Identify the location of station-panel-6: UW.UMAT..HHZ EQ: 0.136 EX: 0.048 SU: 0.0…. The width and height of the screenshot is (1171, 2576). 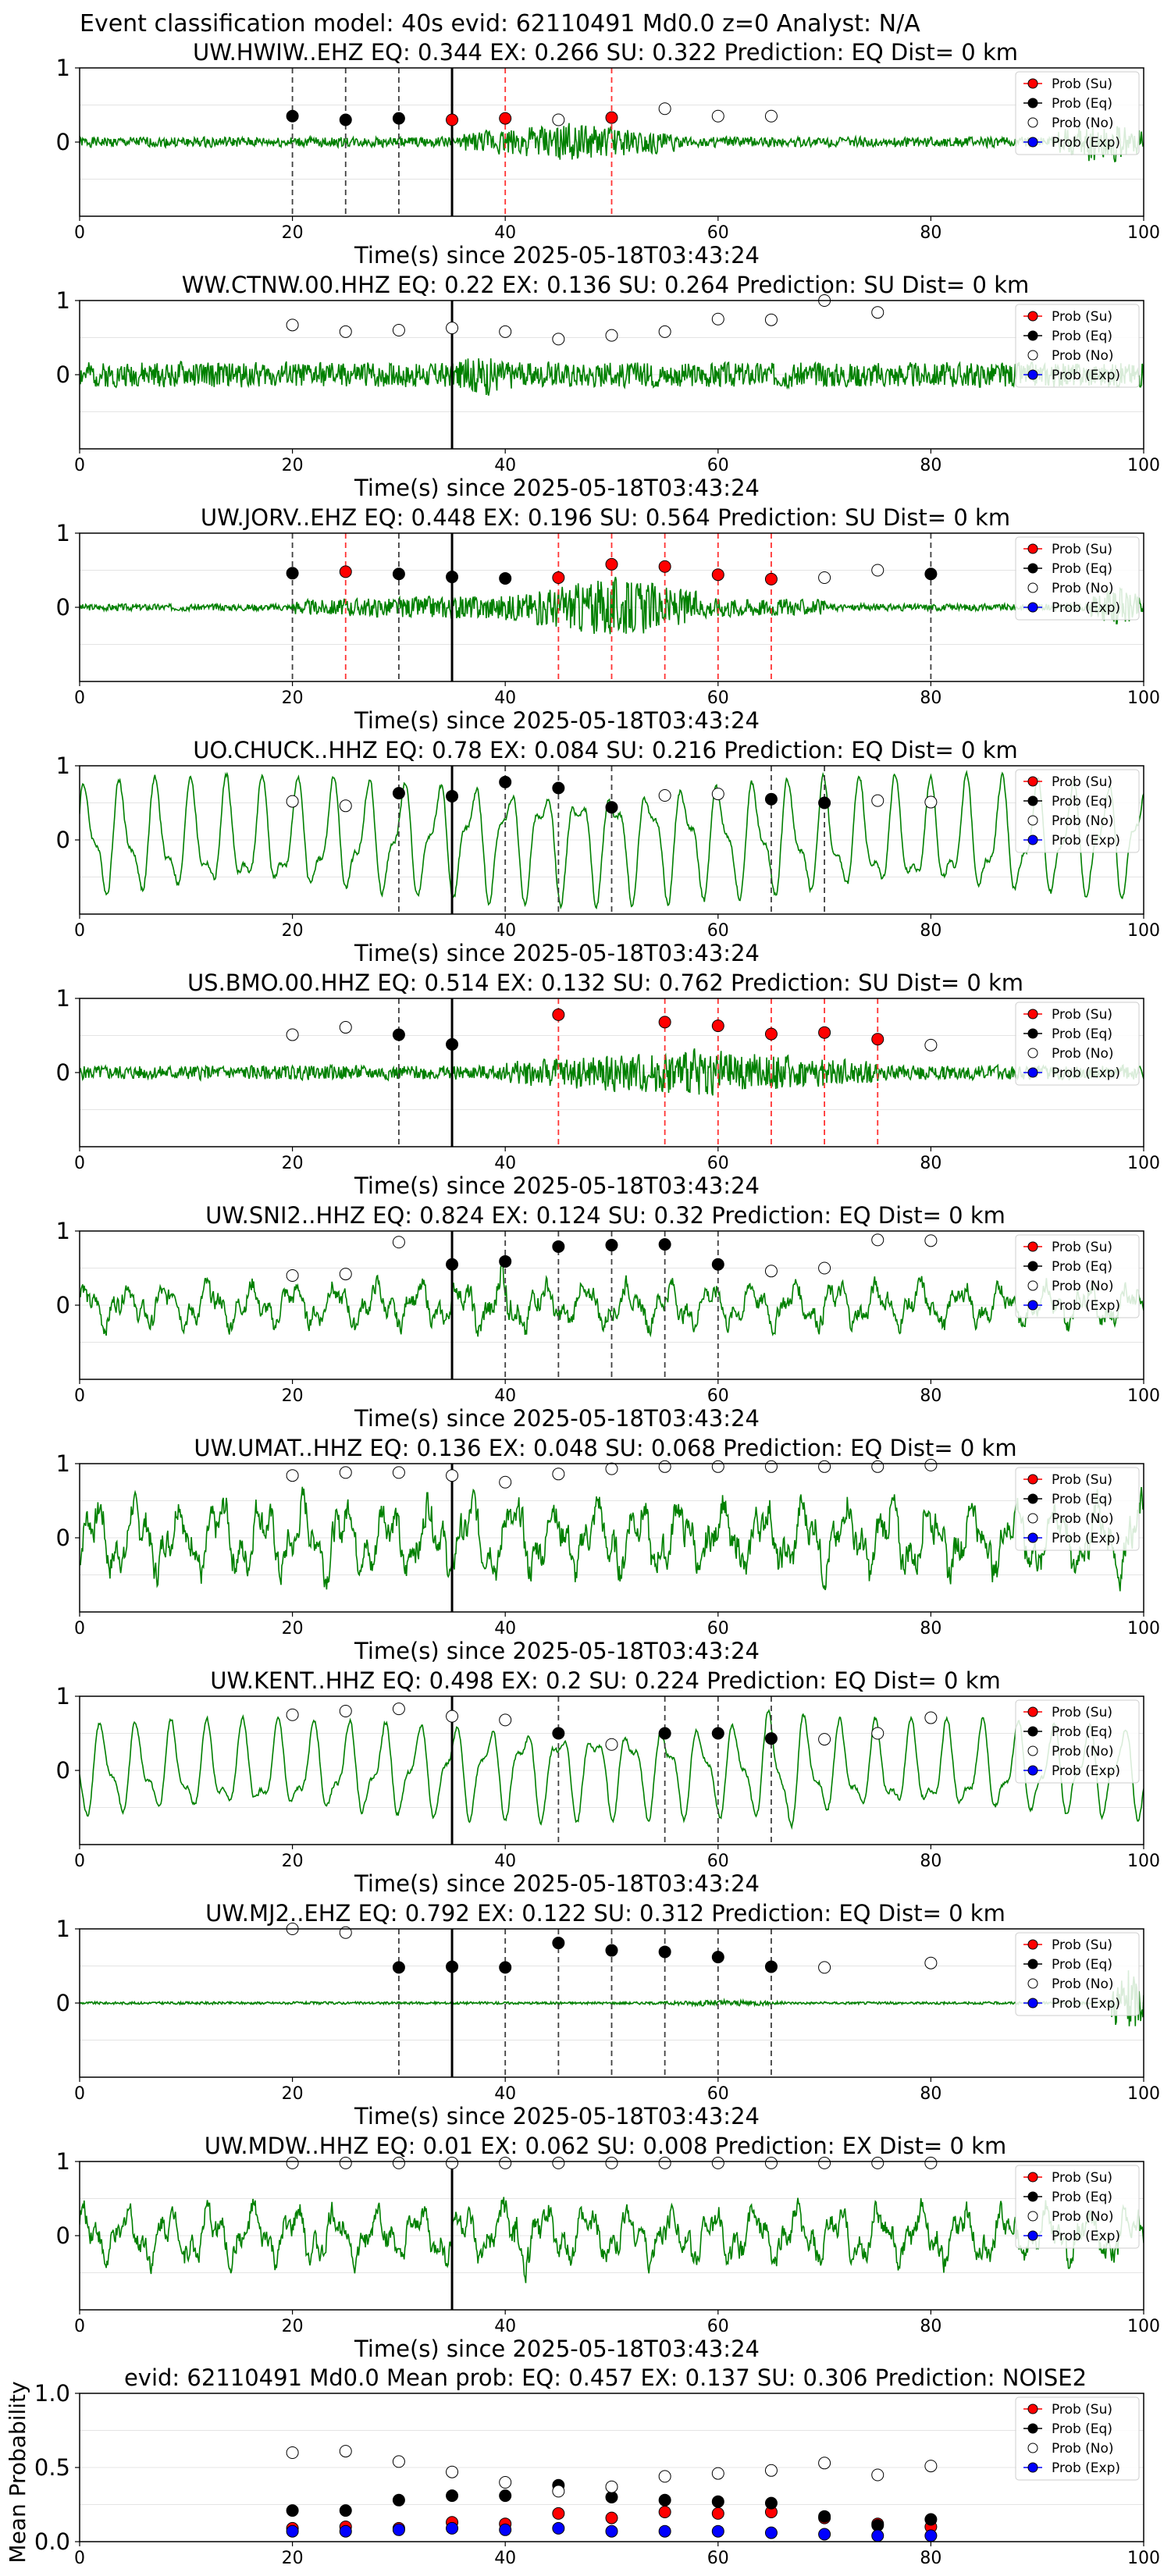
(608, 1549).